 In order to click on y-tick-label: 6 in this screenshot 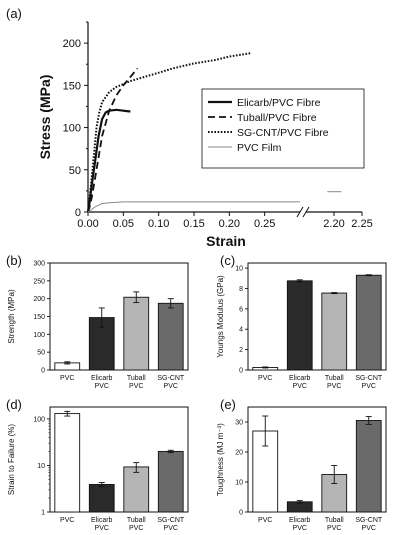, I will do `click(241, 309)`.